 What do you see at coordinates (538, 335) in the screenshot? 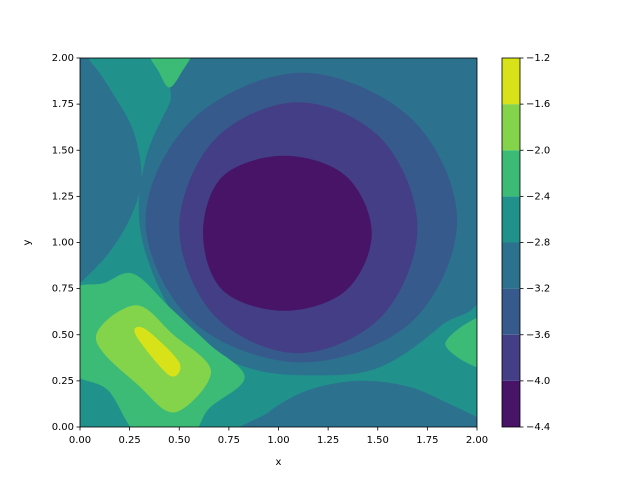
I see `colorbar-tick-label: −3.6` at bounding box center [538, 335].